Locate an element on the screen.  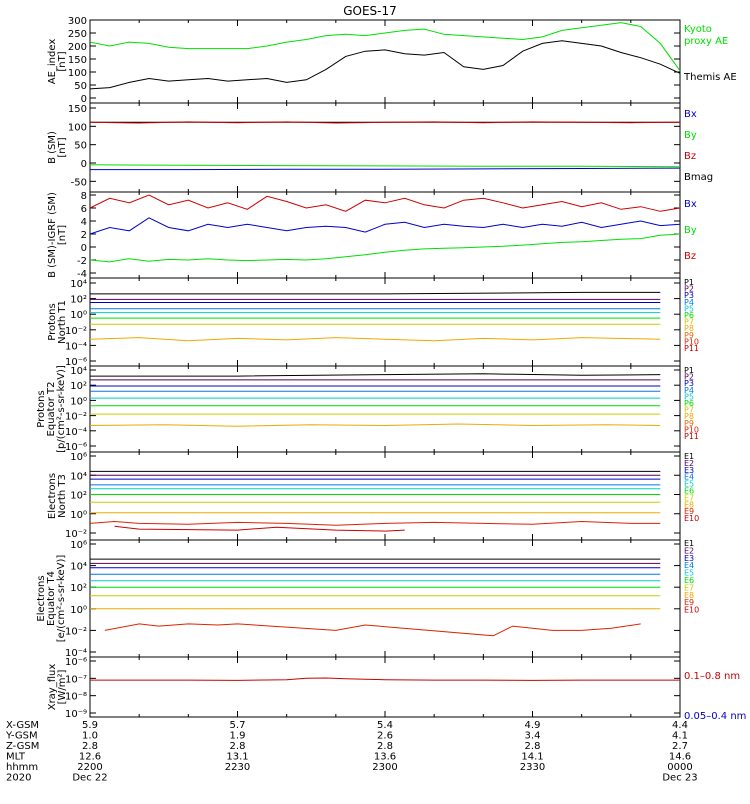
y-tick-label: -4 is located at coordinates (82, 274).